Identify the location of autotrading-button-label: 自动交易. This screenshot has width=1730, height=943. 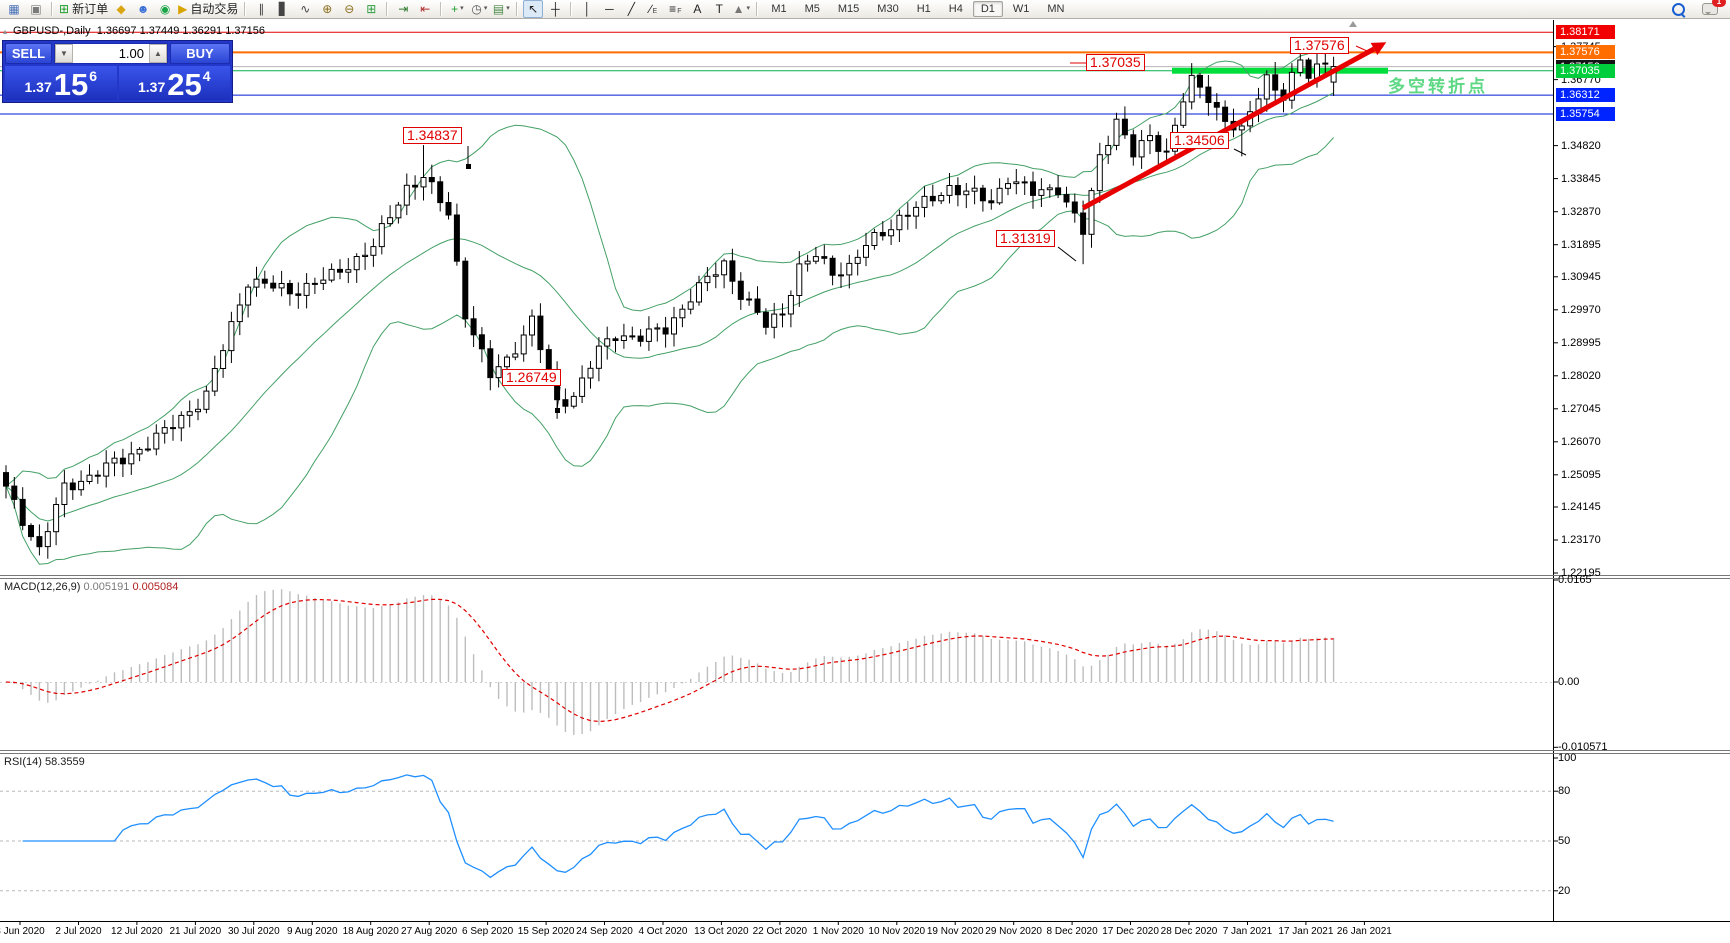
(214, 9).